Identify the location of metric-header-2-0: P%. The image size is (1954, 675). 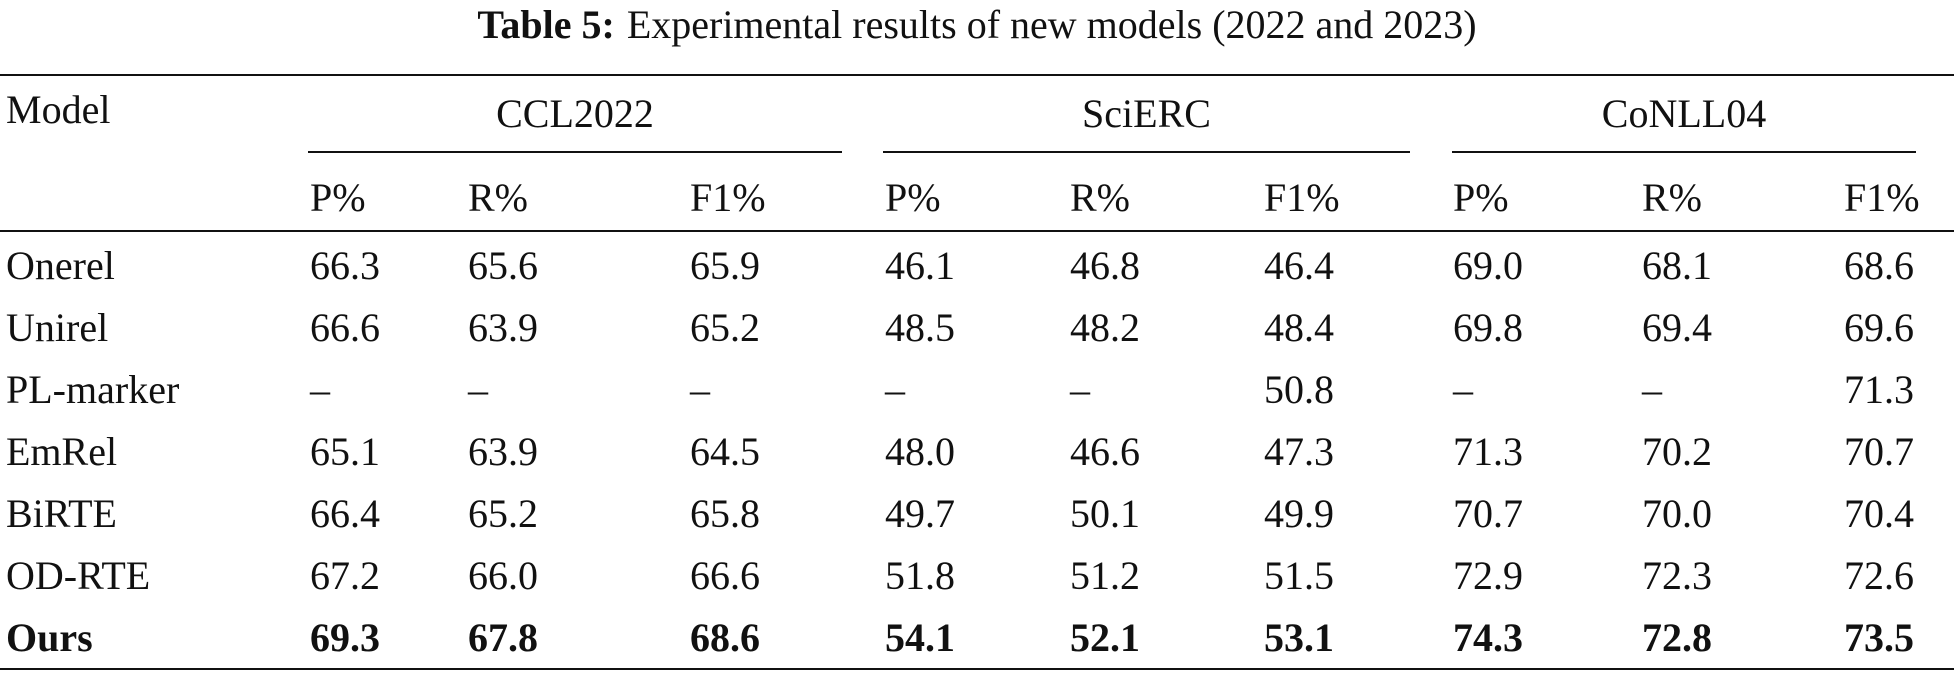
(1481, 197).